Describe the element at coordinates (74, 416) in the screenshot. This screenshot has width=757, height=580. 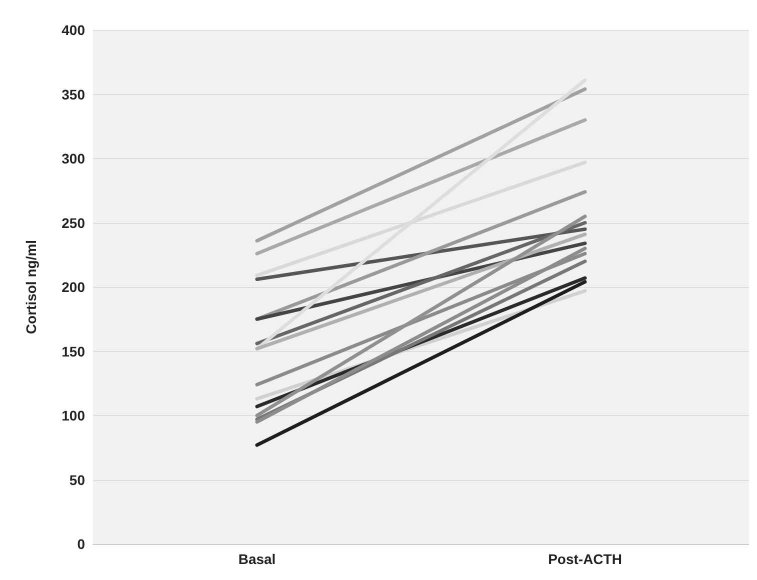
I see `y-tick-label: 100` at that location.